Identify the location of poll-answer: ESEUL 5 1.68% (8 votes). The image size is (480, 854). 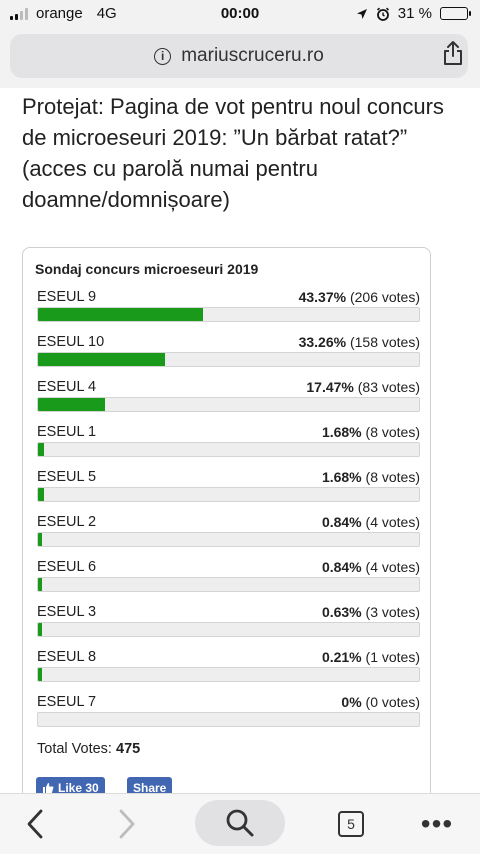
(228, 490).